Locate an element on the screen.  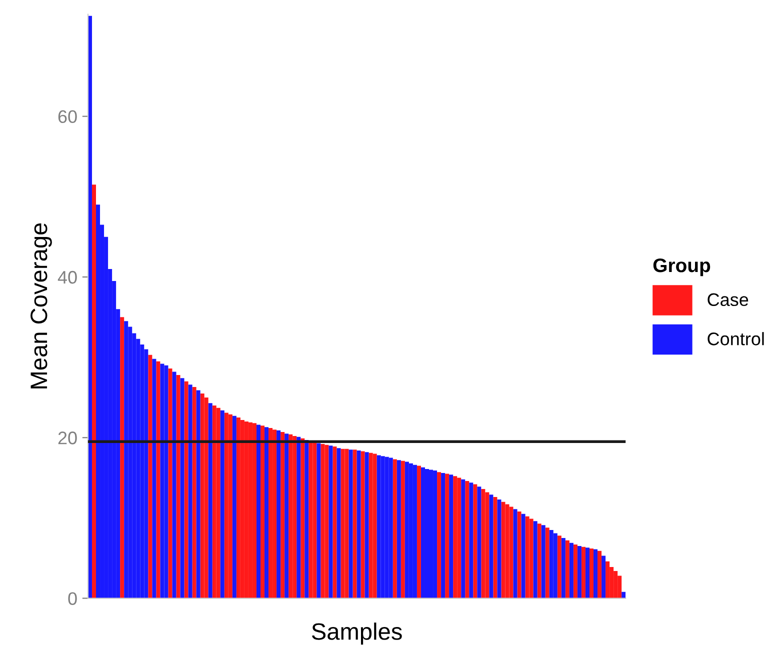
y-tick-label: 40 is located at coordinates (67, 277).